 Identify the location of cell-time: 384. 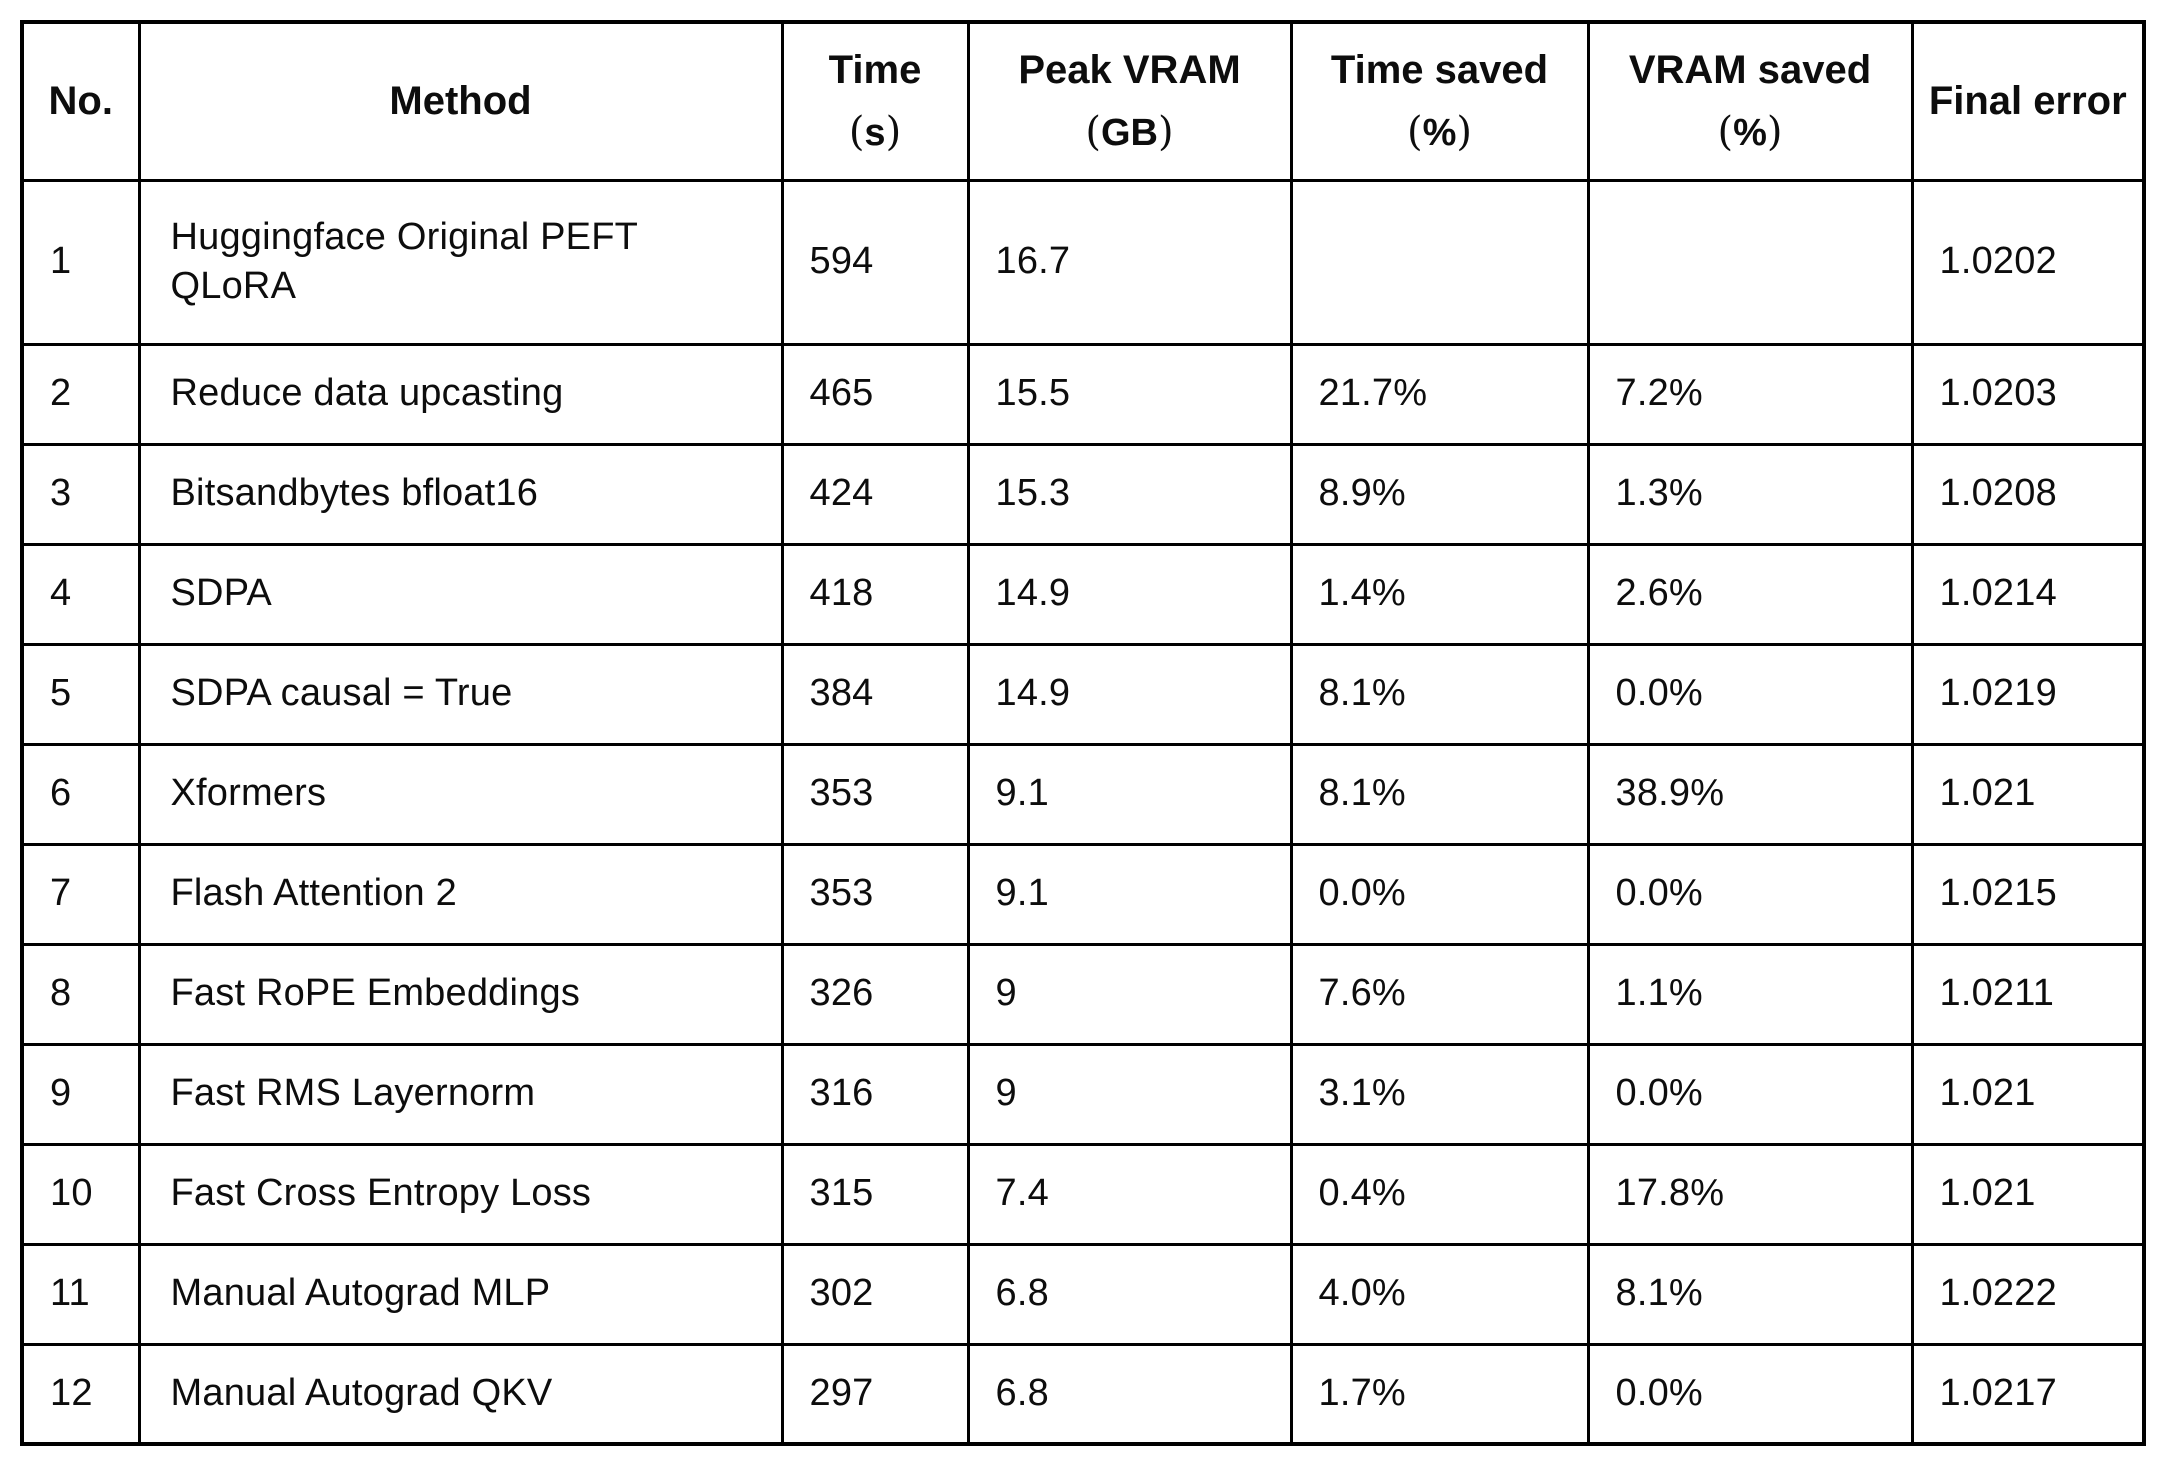
(875, 694).